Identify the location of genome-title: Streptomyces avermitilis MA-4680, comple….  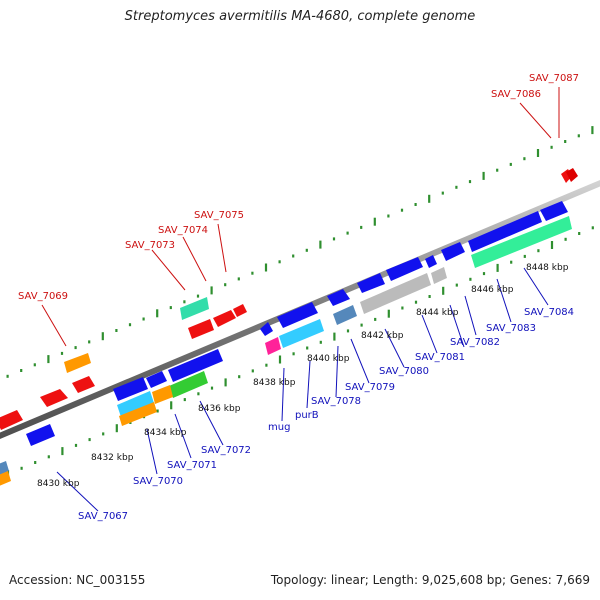
(300, 16).